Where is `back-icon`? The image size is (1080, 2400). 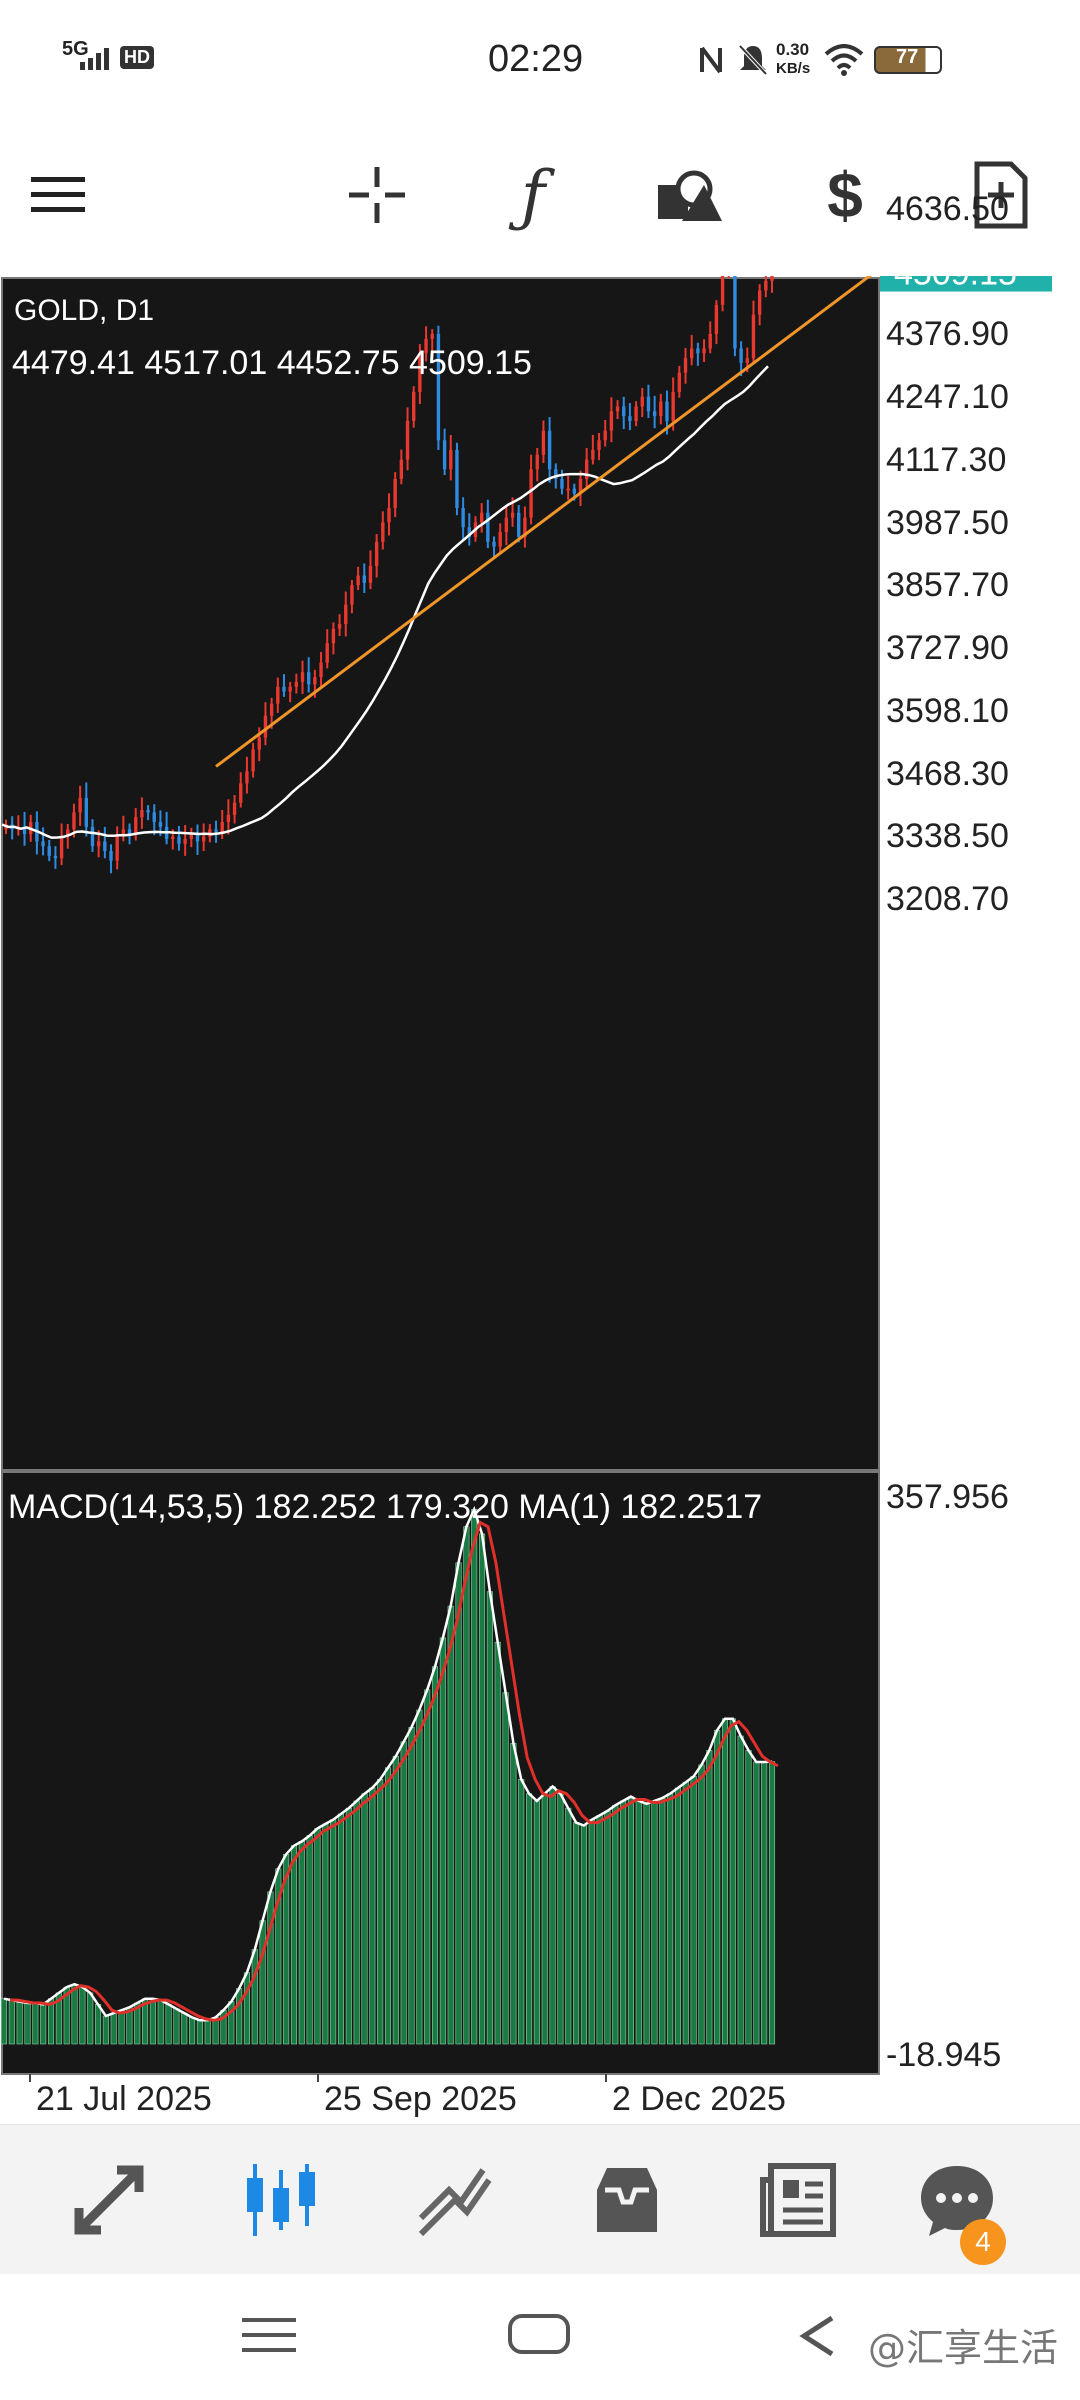 back-icon is located at coordinates (818, 2338).